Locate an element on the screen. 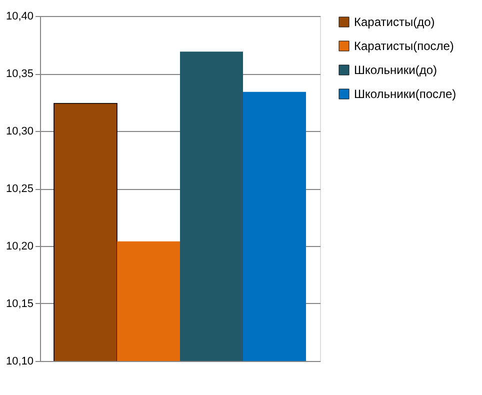 The height and width of the screenshot is (395, 482). y-tick-label: 10,10 is located at coordinates (20, 362).